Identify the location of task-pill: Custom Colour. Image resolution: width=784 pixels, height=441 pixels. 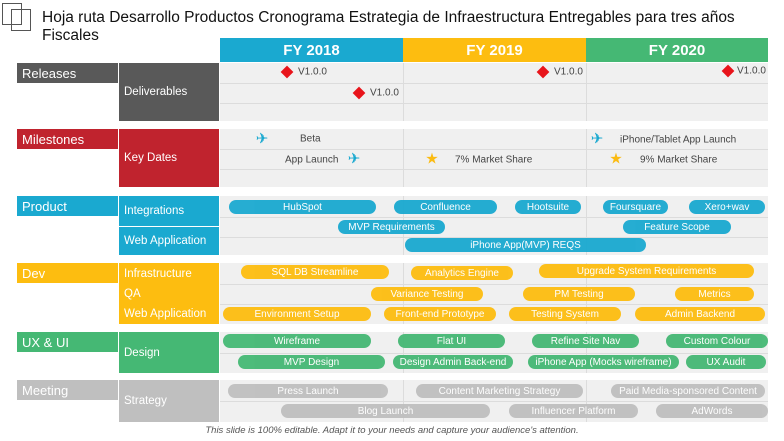
(717, 341).